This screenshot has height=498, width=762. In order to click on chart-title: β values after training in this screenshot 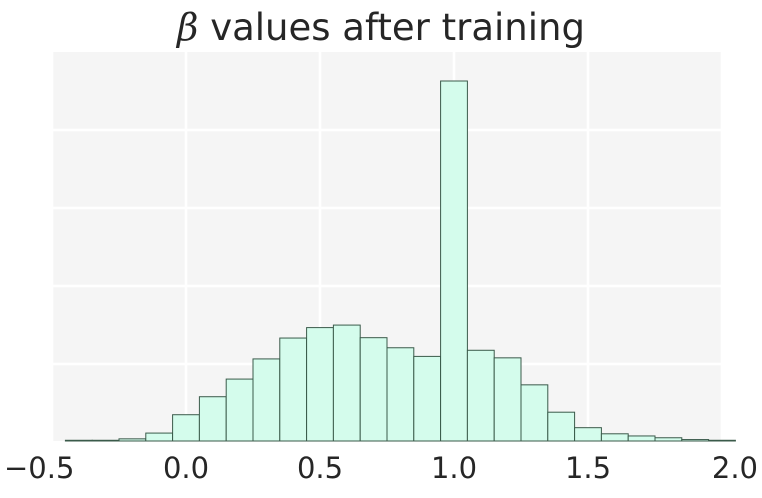, I will do `click(381, 27)`.